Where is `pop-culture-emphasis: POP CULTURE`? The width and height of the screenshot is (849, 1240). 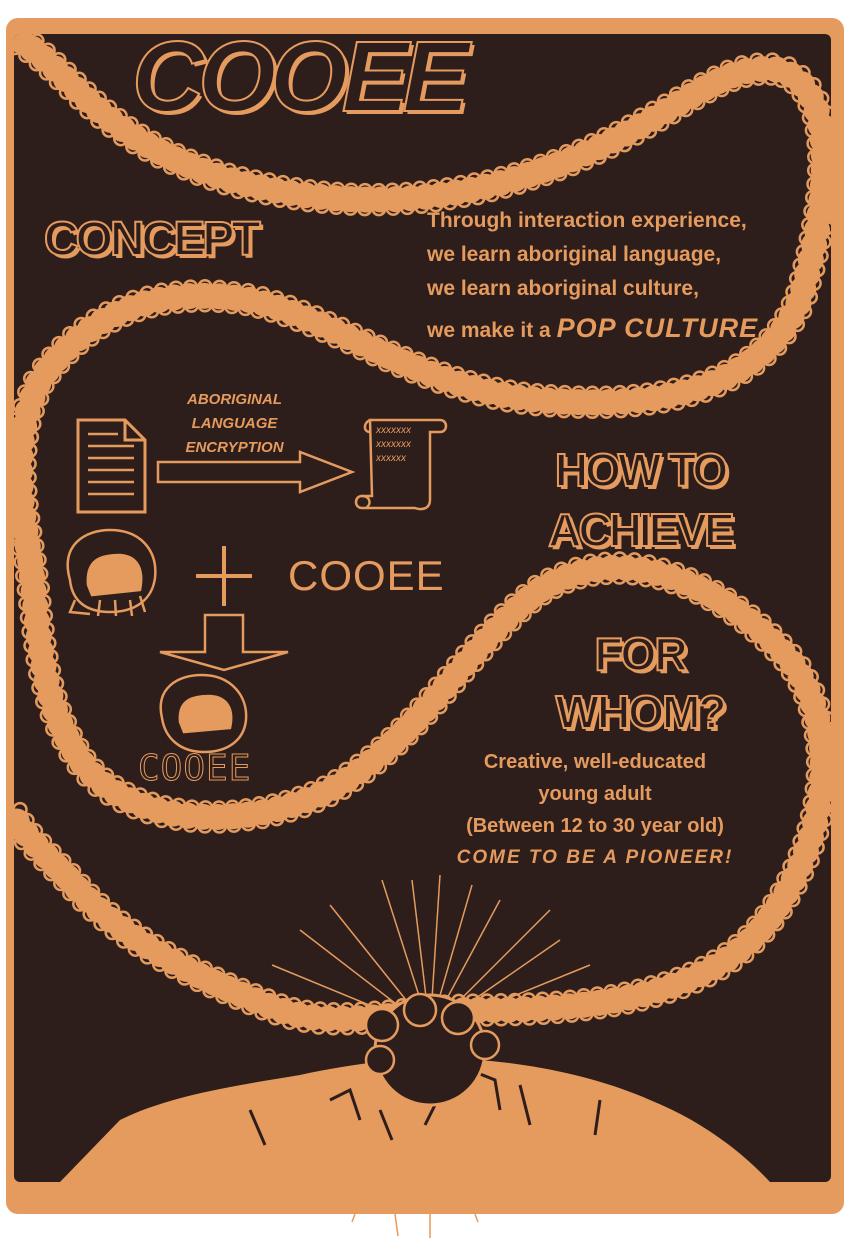
pop-culture-emphasis: POP CULTURE is located at coordinates (657, 328).